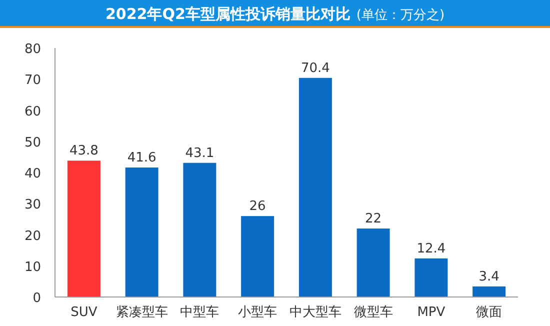 Image resolution: width=550 pixels, height=326 pixels. What do you see at coordinates (258, 312) in the screenshot?
I see `x-tick-label: 小型车` at bounding box center [258, 312].